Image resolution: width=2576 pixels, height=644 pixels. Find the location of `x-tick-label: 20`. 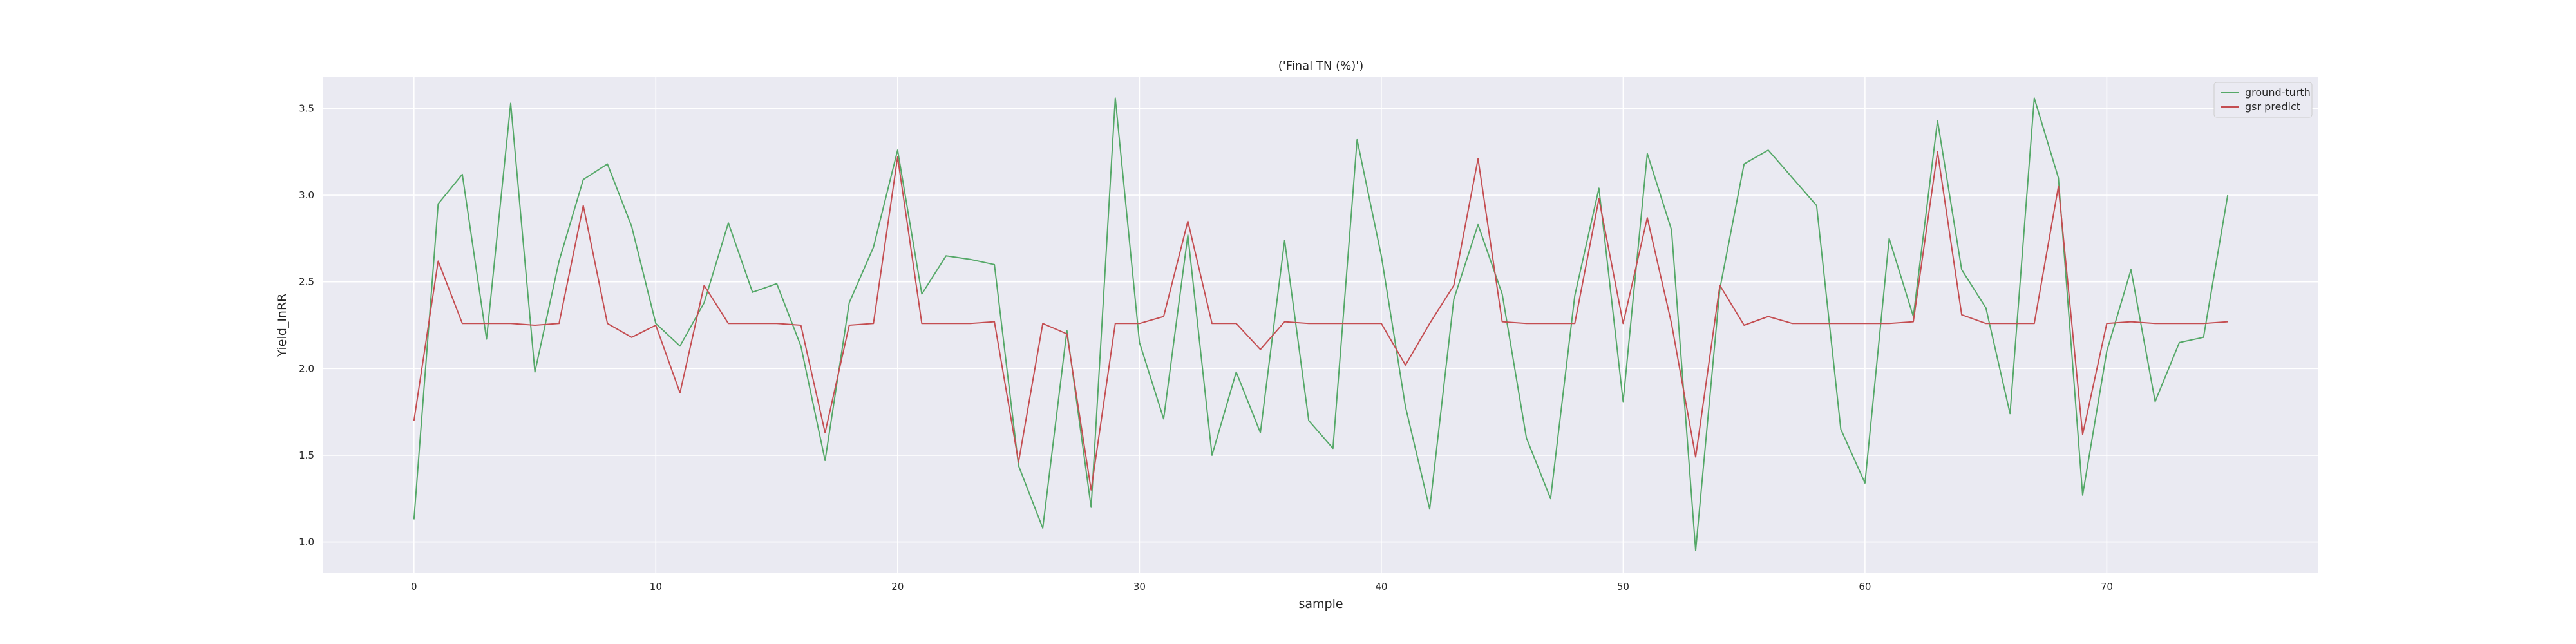

x-tick-label: 20 is located at coordinates (898, 587).